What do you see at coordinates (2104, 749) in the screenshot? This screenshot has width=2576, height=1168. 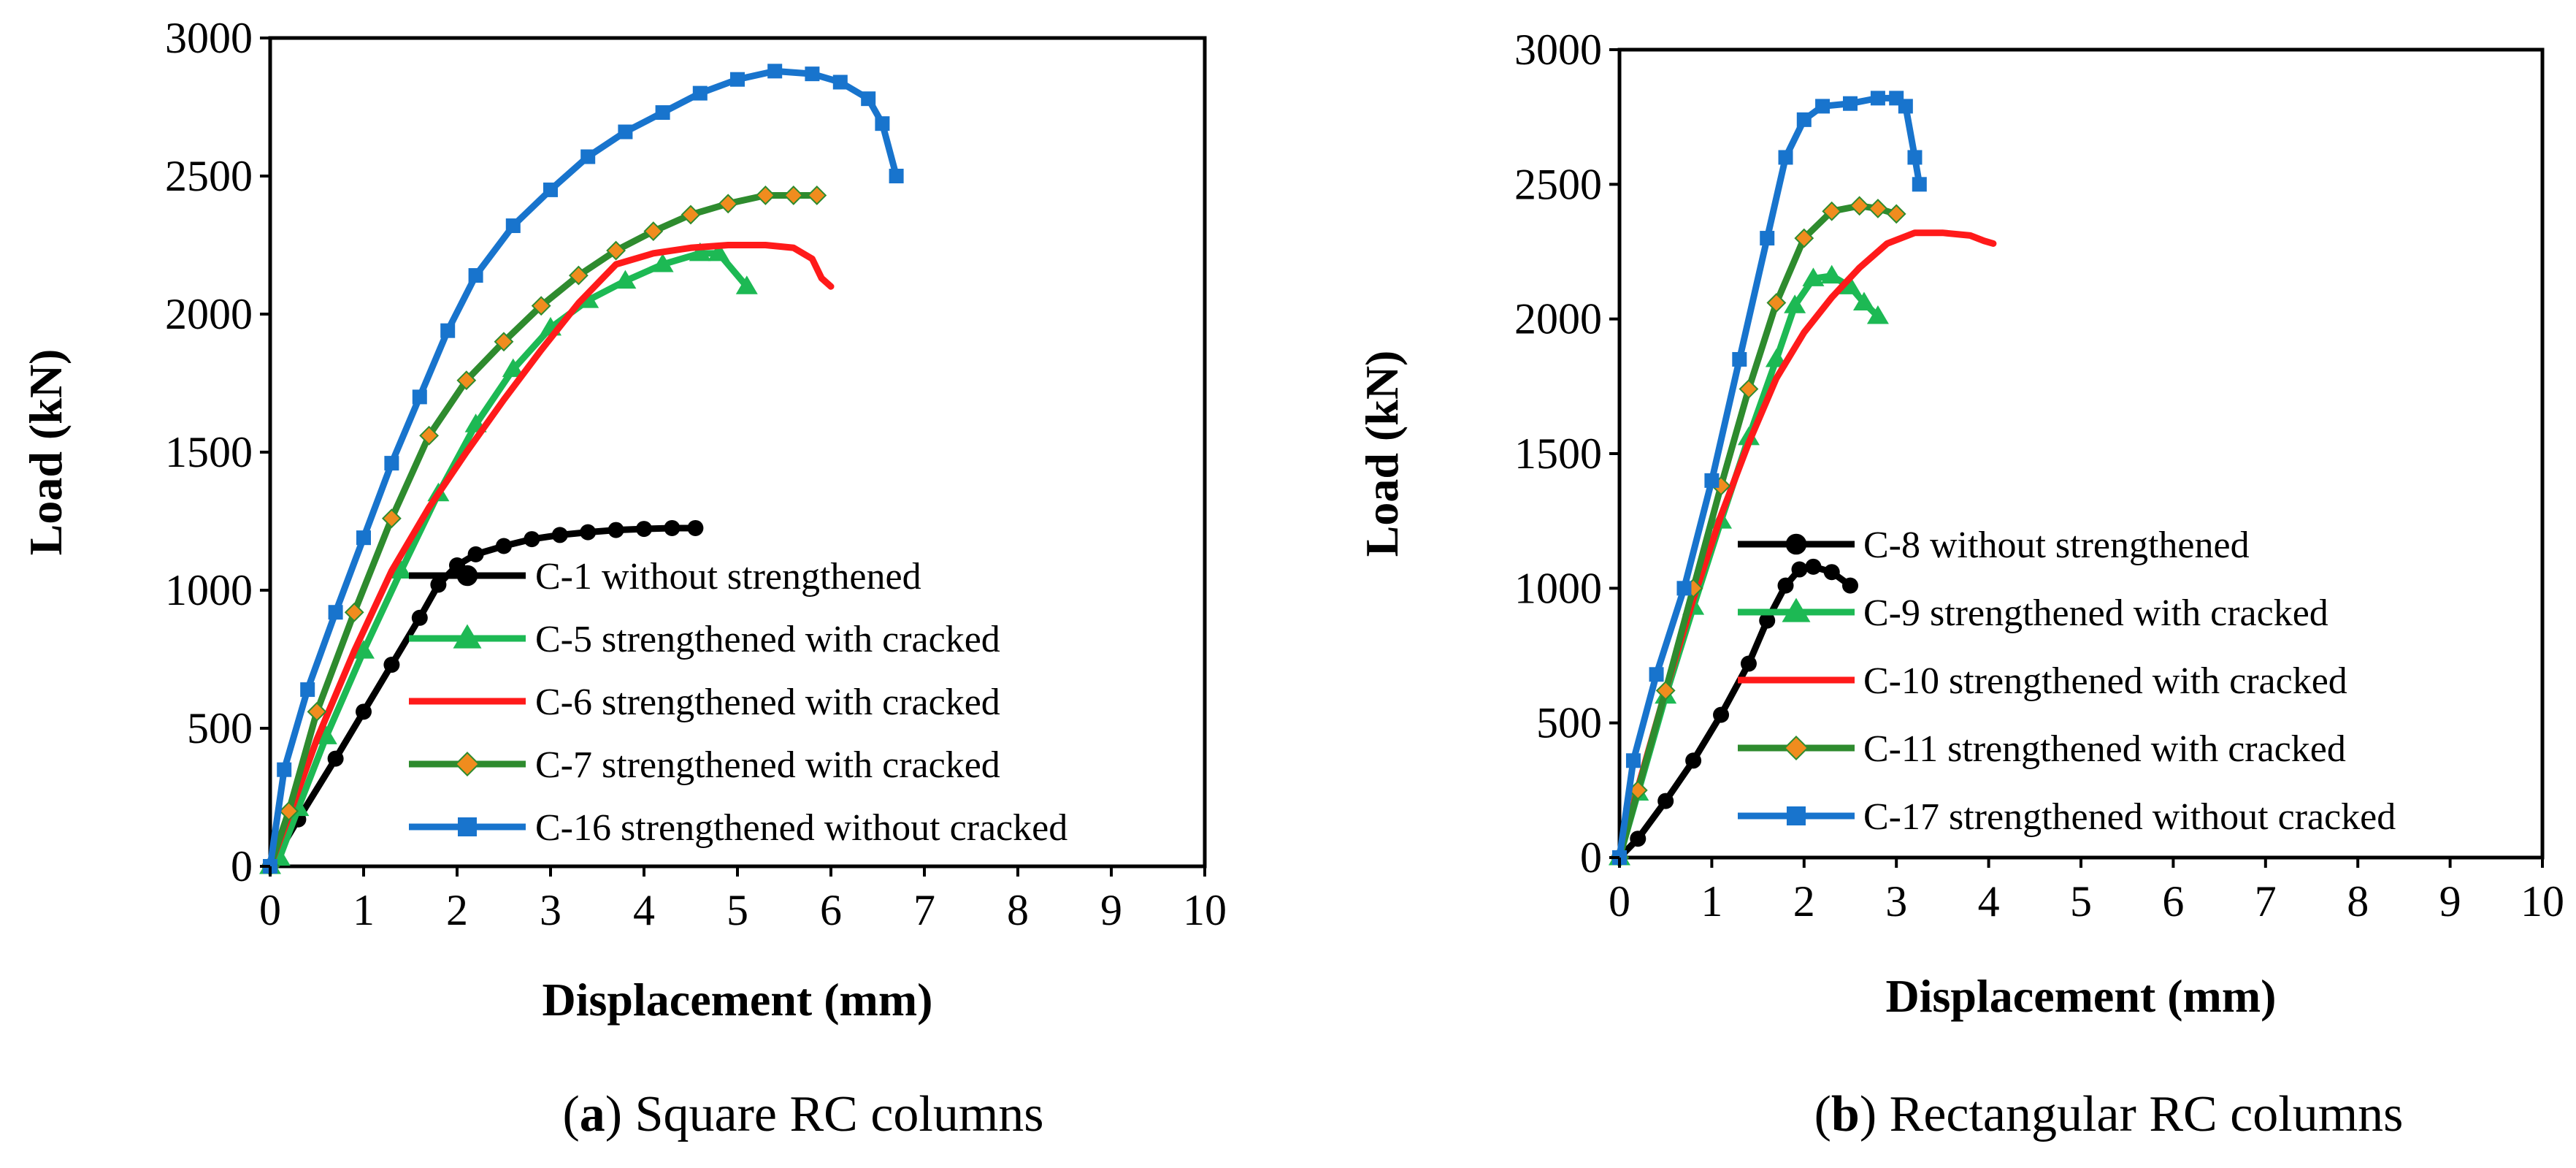 I see `legend-label: C-11 strengthened with cracked` at bounding box center [2104, 749].